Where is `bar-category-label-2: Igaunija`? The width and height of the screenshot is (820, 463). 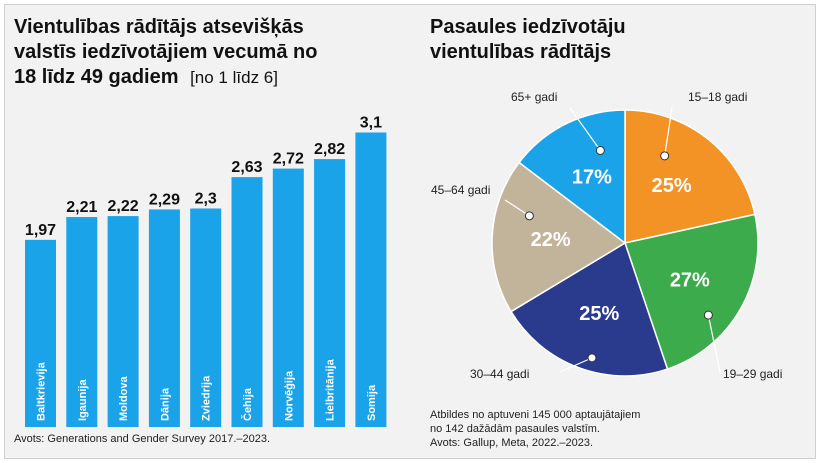
bar-category-label-2: Igaunija is located at coordinates (83, 400).